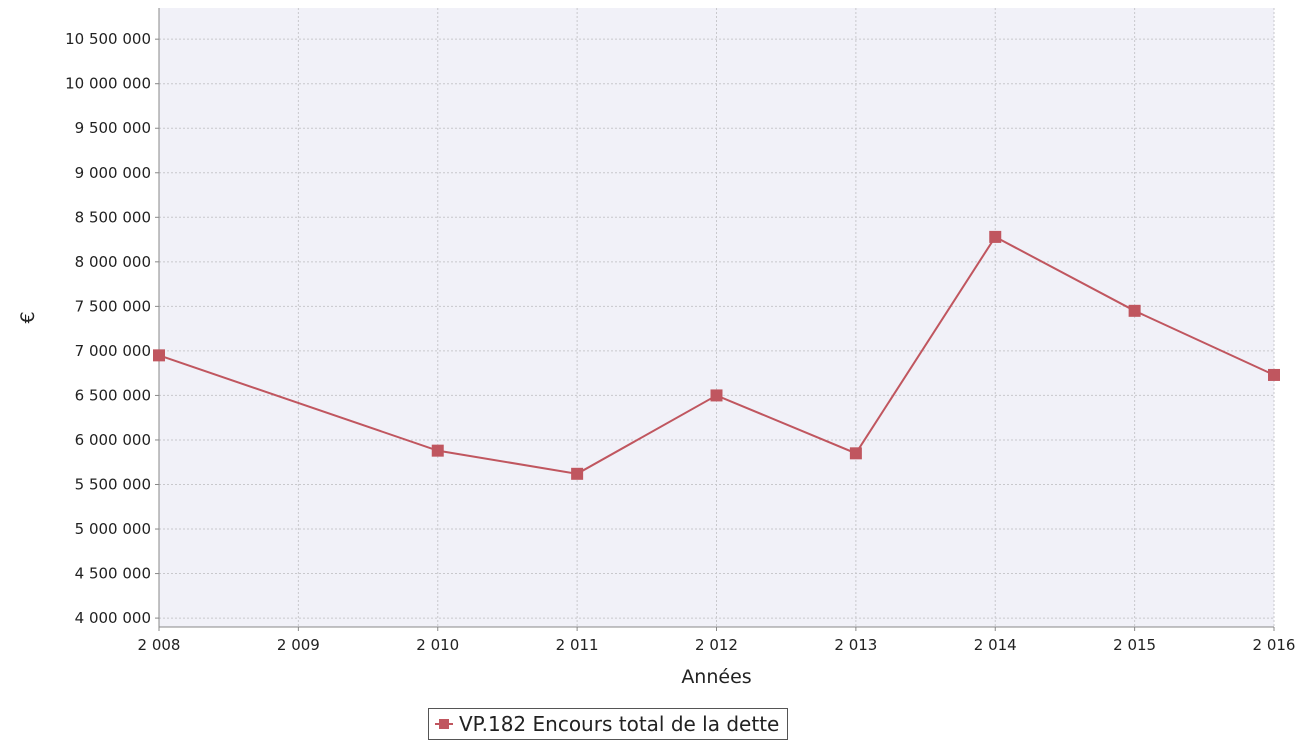 The height and width of the screenshot is (742, 1296). What do you see at coordinates (298, 645) in the screenshot?
I see `x-tick-label: 2 009` at bounding box center [298, 645].